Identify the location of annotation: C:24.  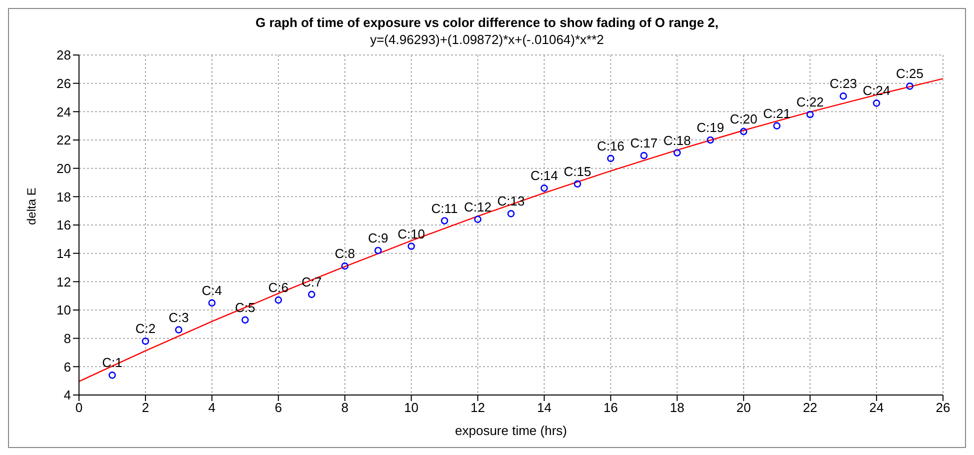
(876, 90).